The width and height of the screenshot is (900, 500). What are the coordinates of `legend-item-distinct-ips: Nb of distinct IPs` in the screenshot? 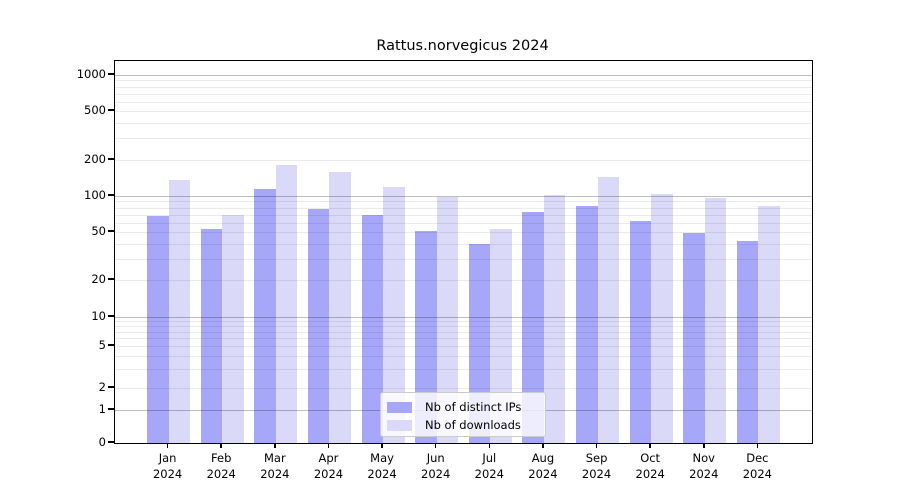 It's located at (466, 407).